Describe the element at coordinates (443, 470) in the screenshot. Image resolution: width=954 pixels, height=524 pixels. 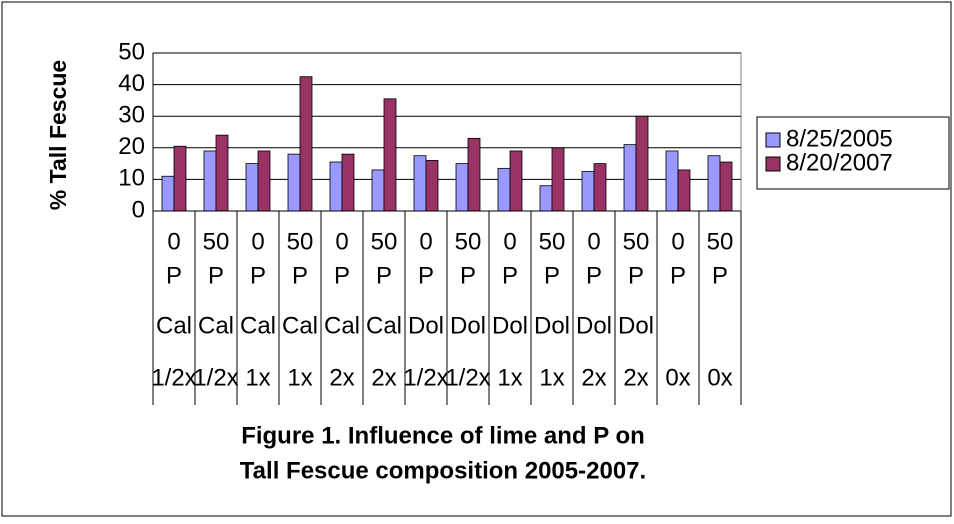
I see `chart-title: Tall Fescue composition 2005-2007.` at that location.